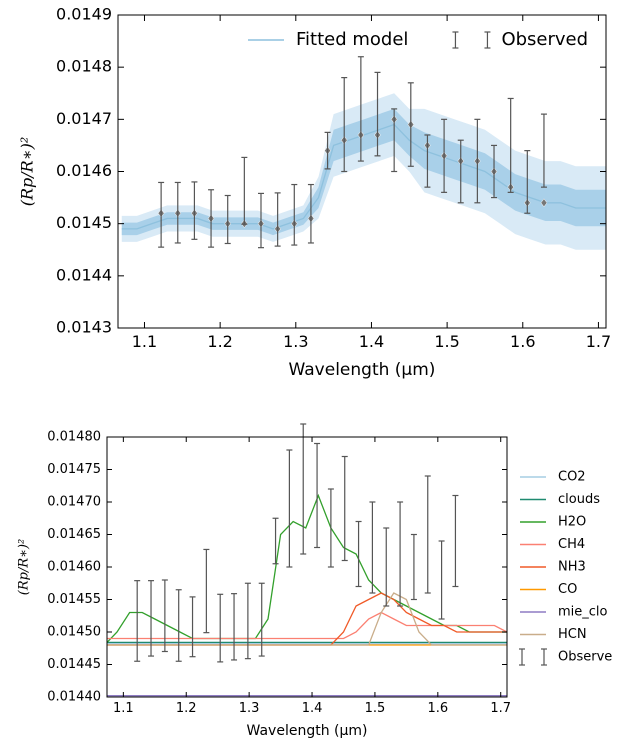 The height and width of the screenshot is (742, 623). Describe the element at coordinates (74, 469) in the screenshot. I see `y-tick-label: 0.01475` at that location.